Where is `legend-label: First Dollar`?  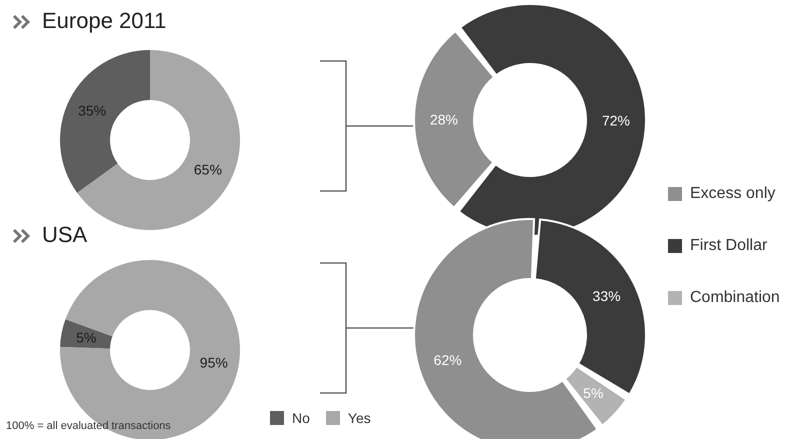
legend-label: First Dollar is located at coordinates (729, 246).